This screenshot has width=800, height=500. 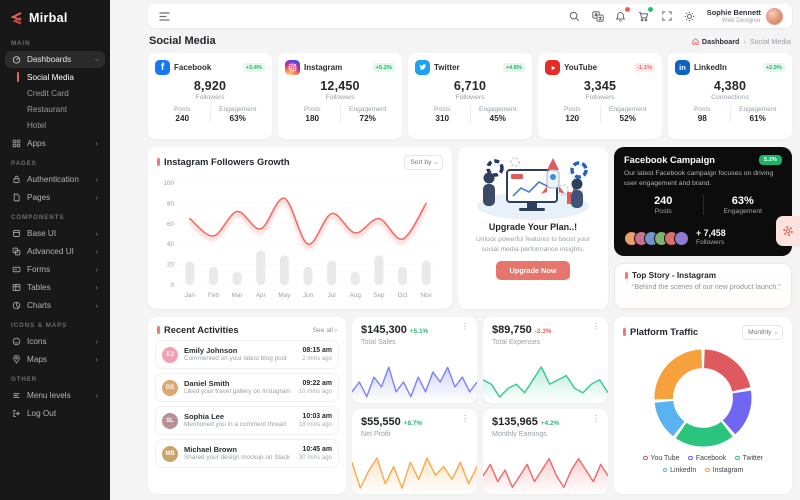 I want to click on campaign-followers: + 7,458, so click(x=711, y=233).